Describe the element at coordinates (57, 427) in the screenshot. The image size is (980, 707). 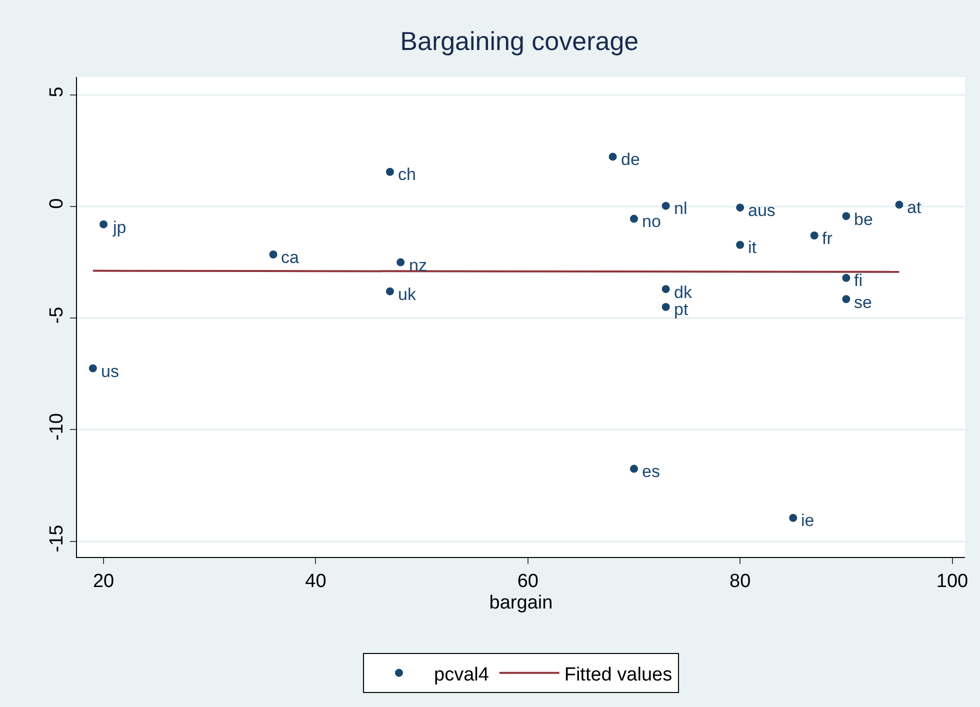
I see `y-tick-label: -10` at that location.